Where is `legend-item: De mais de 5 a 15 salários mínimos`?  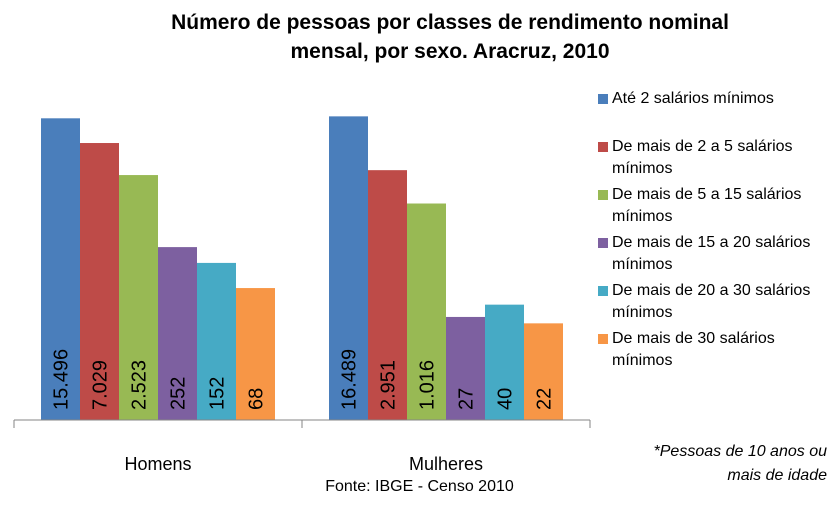 legend-item: De mais de 5 a 15 salários mínimos is located at coordinates (715, 206).